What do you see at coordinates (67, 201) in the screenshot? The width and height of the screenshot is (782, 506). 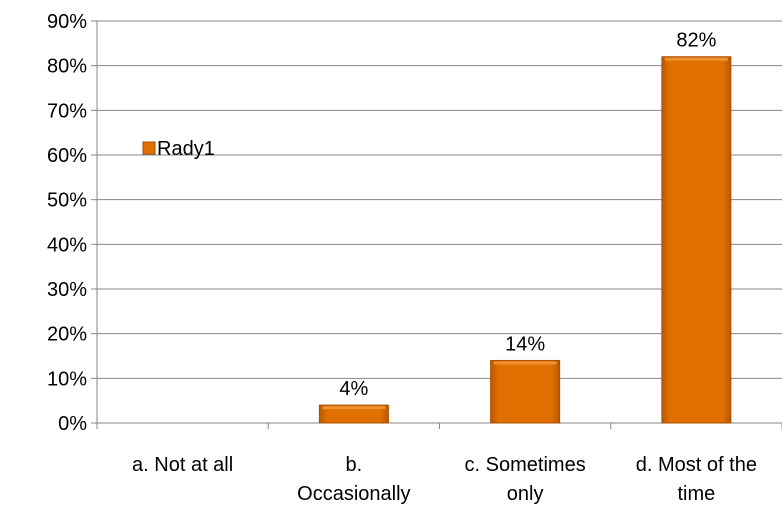 I see `y-tick-label: 50%` at bounding box center [67, 201].